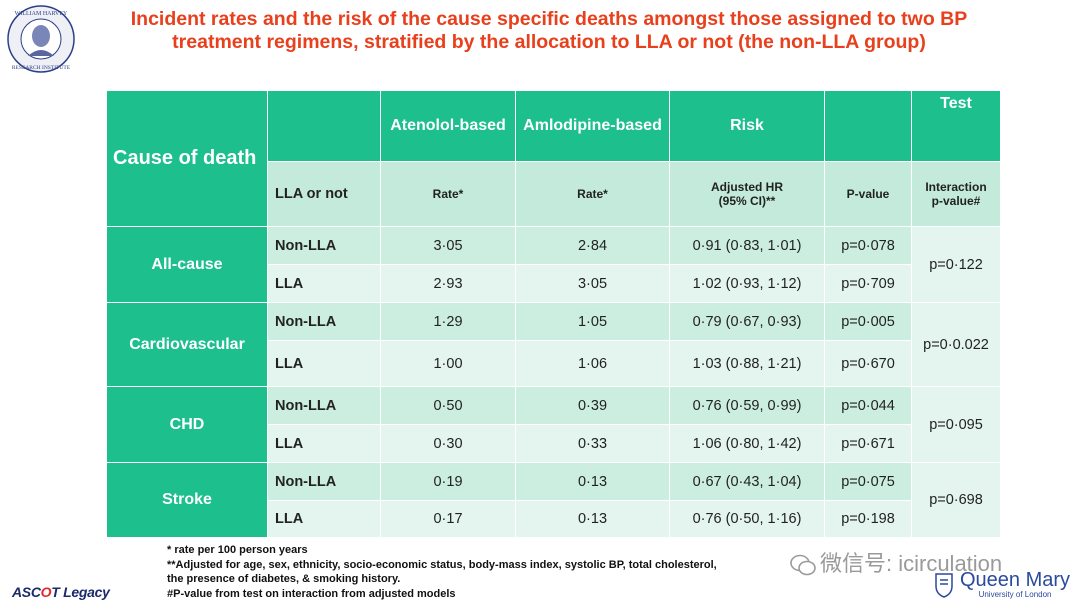 Image resolution: width=1080 pixels, height=608 pixels. I want to click on ascot-prefix: ASC, so click(26, 592).